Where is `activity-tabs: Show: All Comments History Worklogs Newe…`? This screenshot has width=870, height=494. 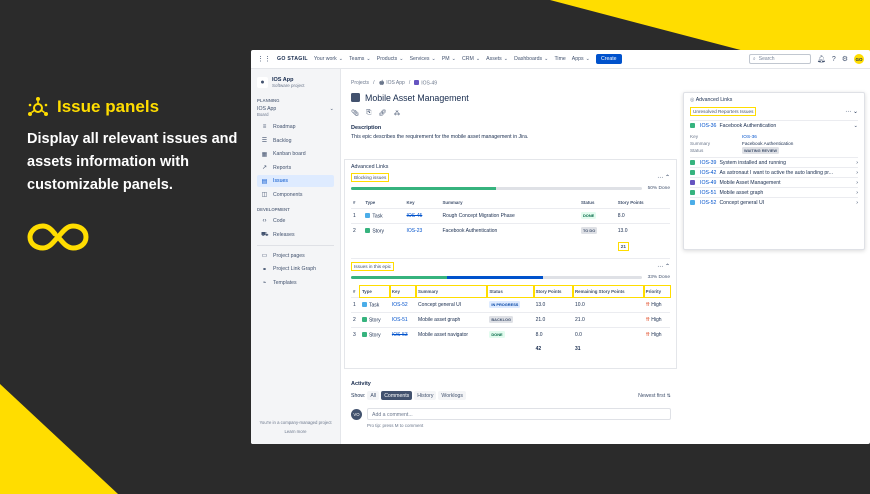
activity-tabs: Show: All Comments History Worklogs Newe… is located at coordinates (511, 395).